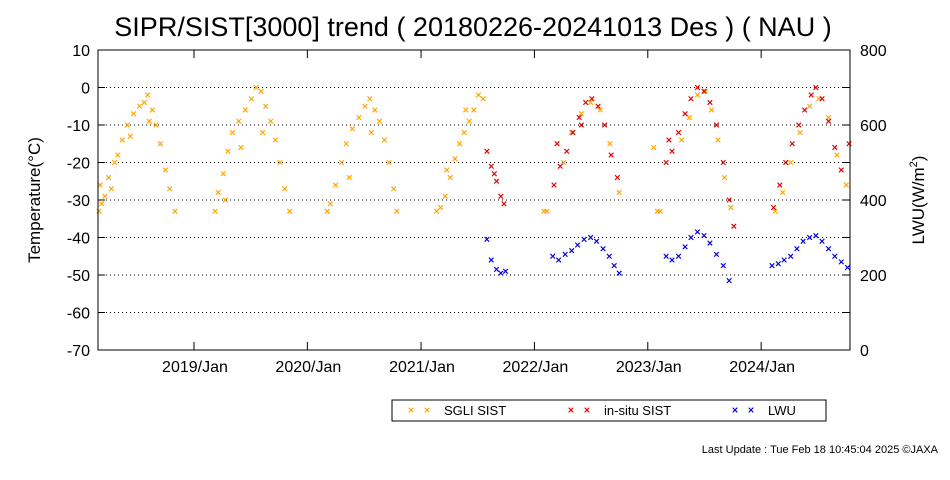 The height and width of the screenshot is (480, 950). Describe the element at coordinates (762, 367) in the screenshot. I see `x-tick-label: 2024/Jan` at that location.